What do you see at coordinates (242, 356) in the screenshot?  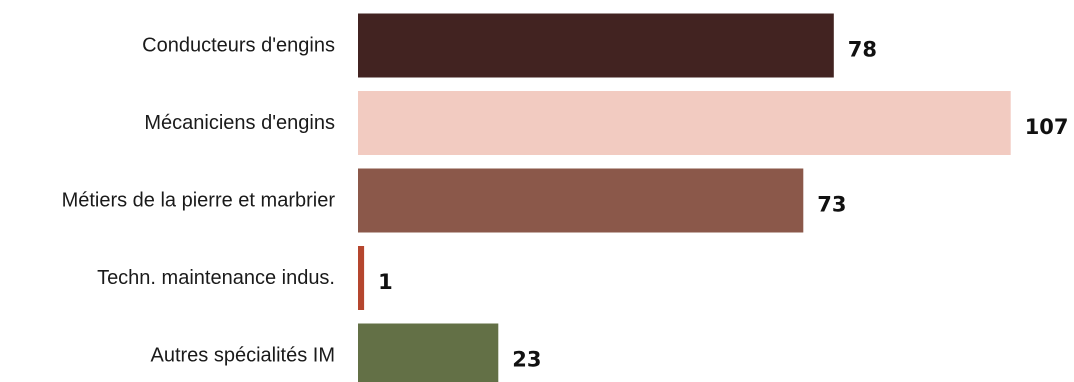 I see `category-label-5: Autres spécialités IM` at bounding box center [242, 356].